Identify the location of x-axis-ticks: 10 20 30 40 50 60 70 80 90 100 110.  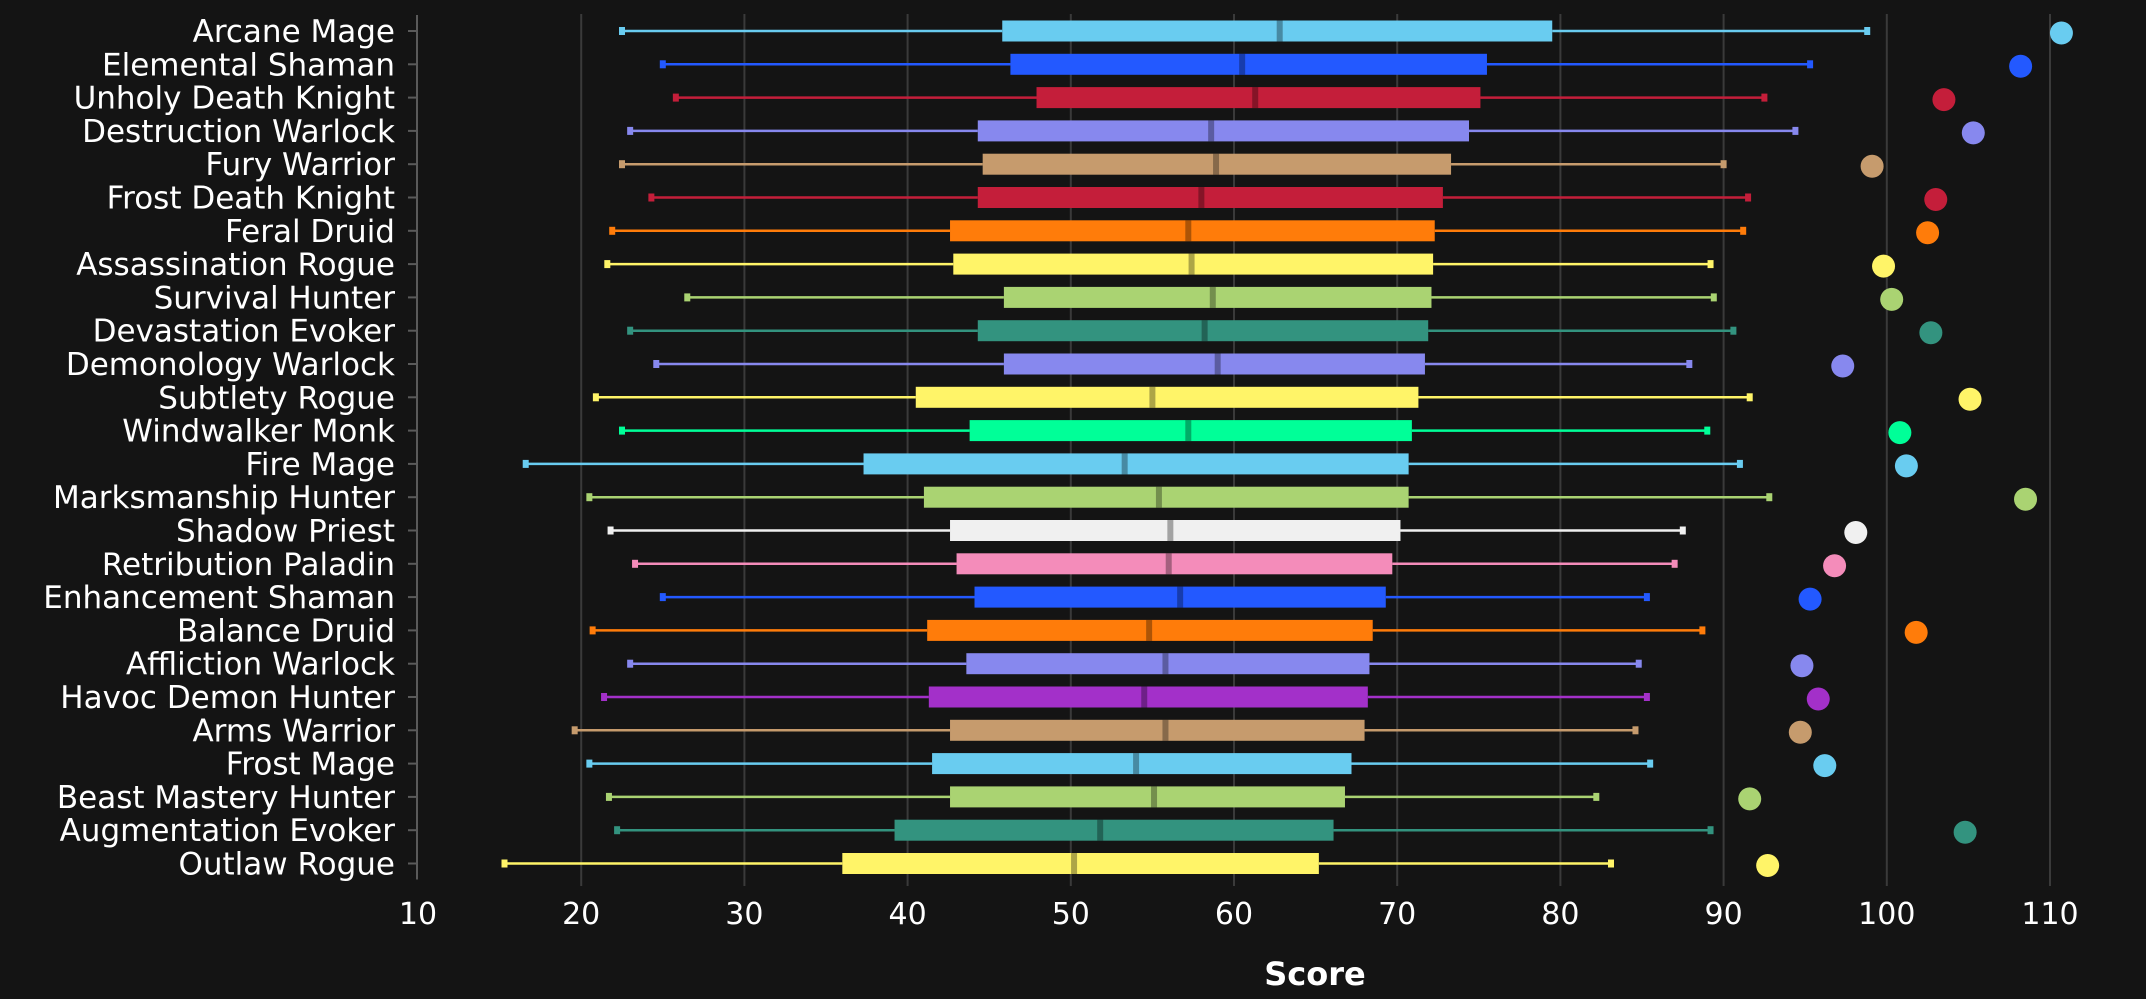
(1239, 914).